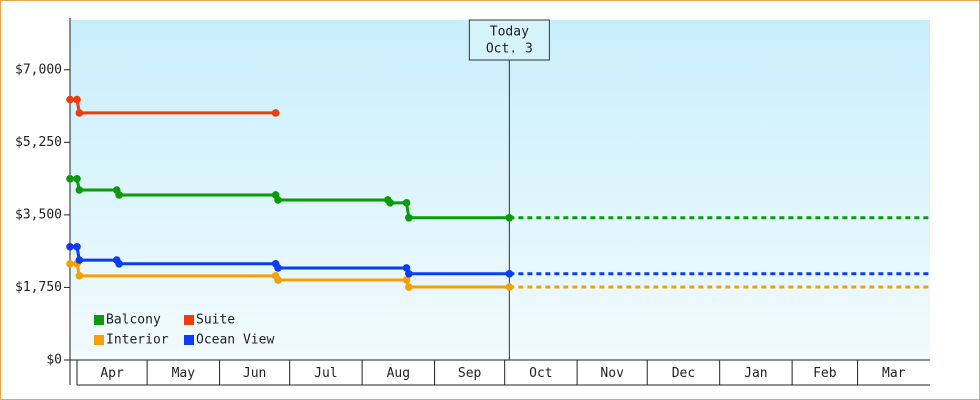 The image size is (980, 400). I want to click on x-tick-label: Dec, so click(683, 373).